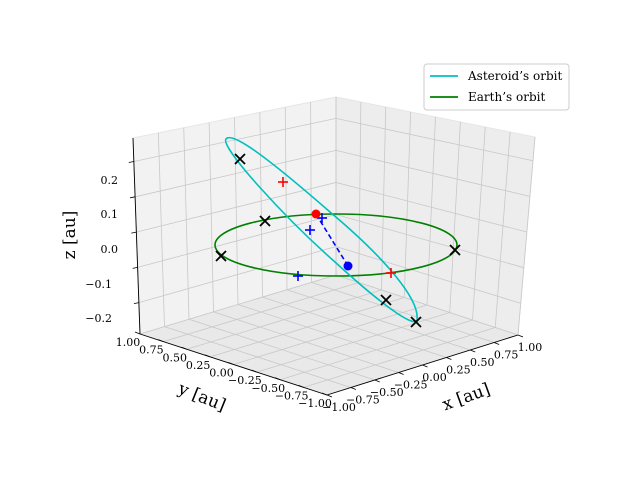  Describe the element at coordinates (245, 380) in the screenshot. I see `y-tick-label: −0.25` at that location.